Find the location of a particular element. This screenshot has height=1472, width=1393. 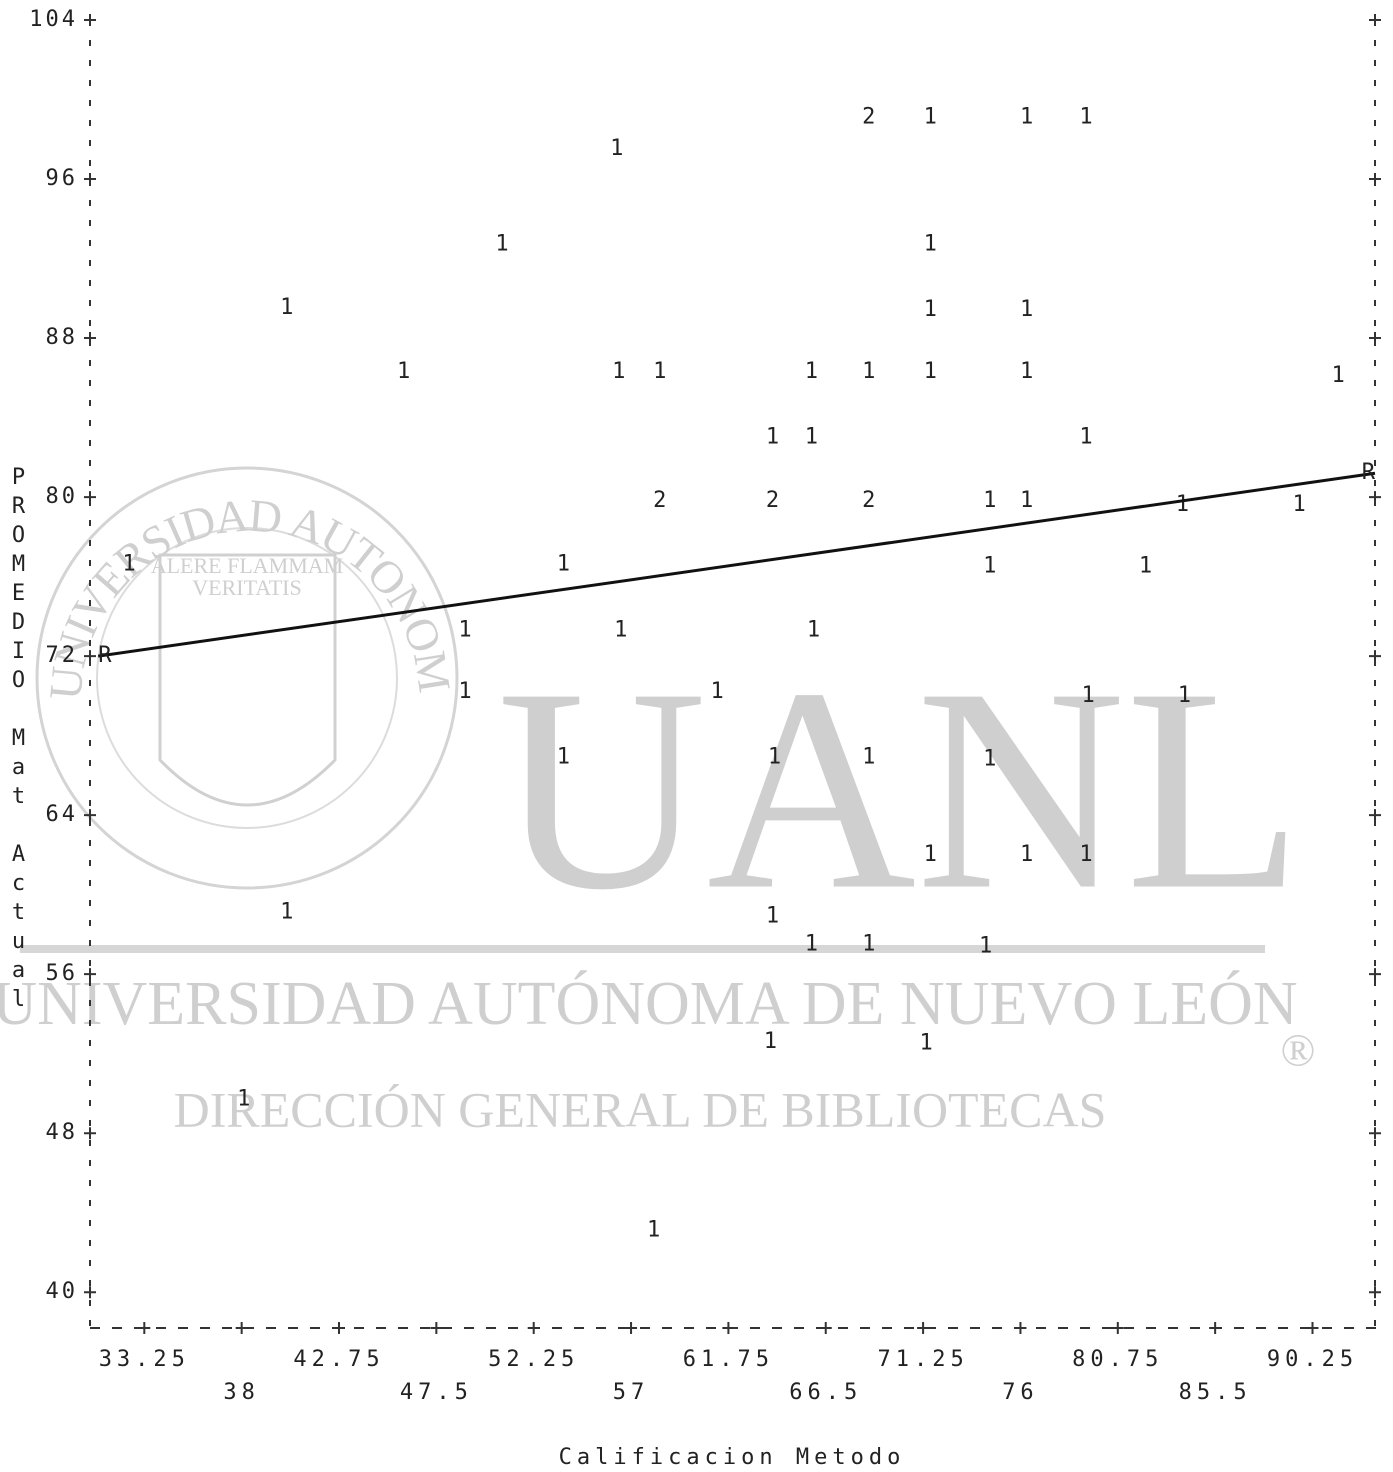

y-tick-label: 80 is located at coordinates (62, 496).